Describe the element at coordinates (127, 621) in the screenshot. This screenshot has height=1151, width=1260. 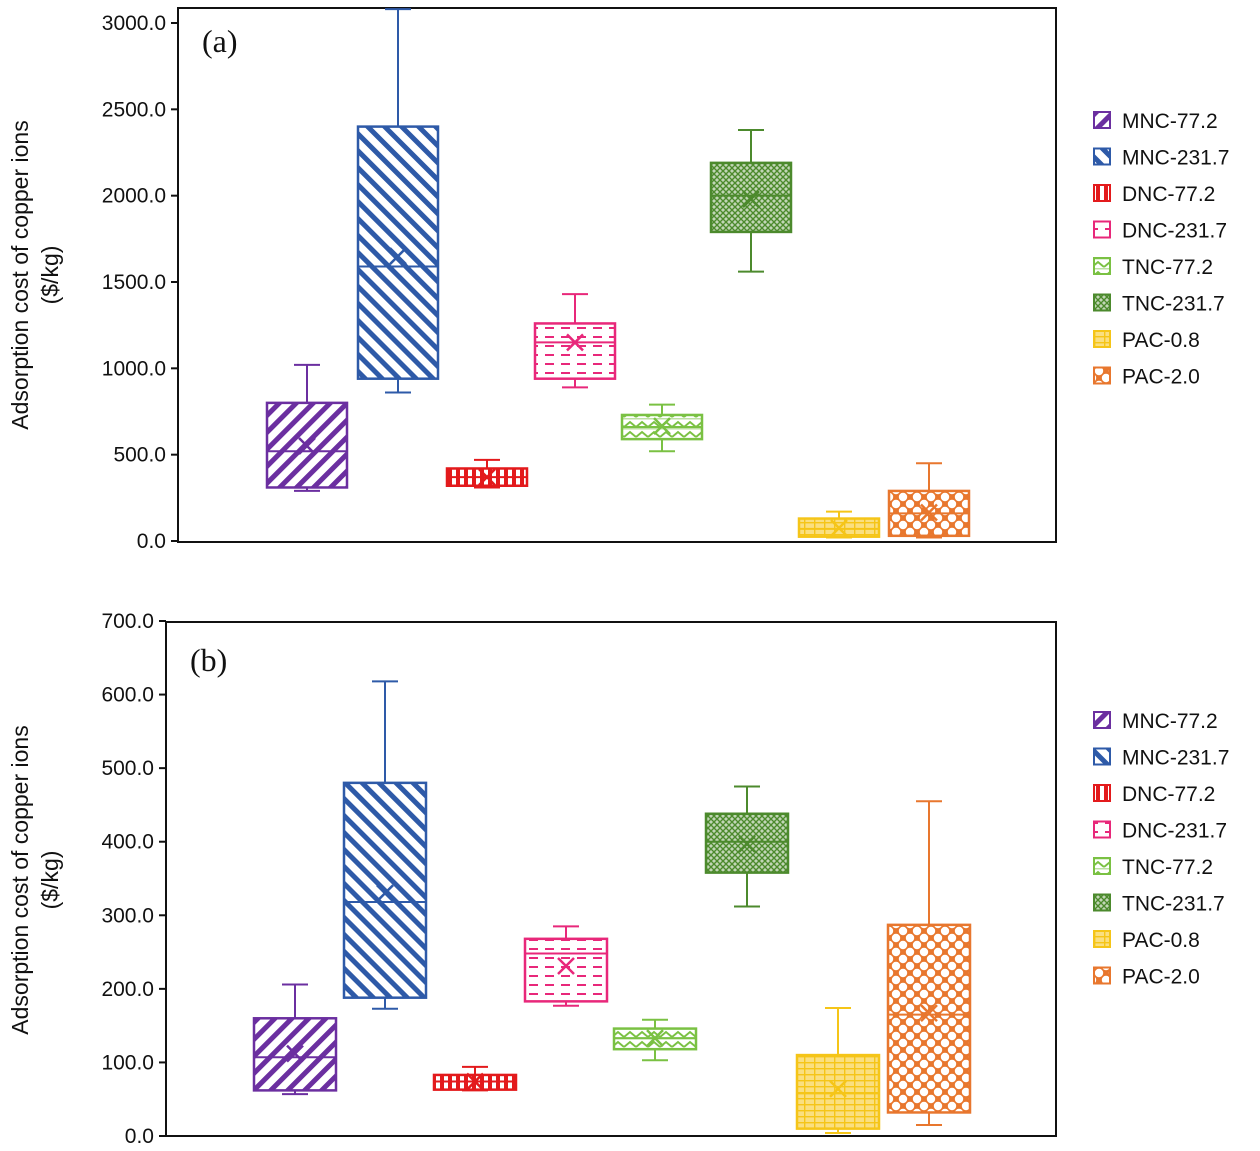
I see `y-tick-label: 700.0` at that location.